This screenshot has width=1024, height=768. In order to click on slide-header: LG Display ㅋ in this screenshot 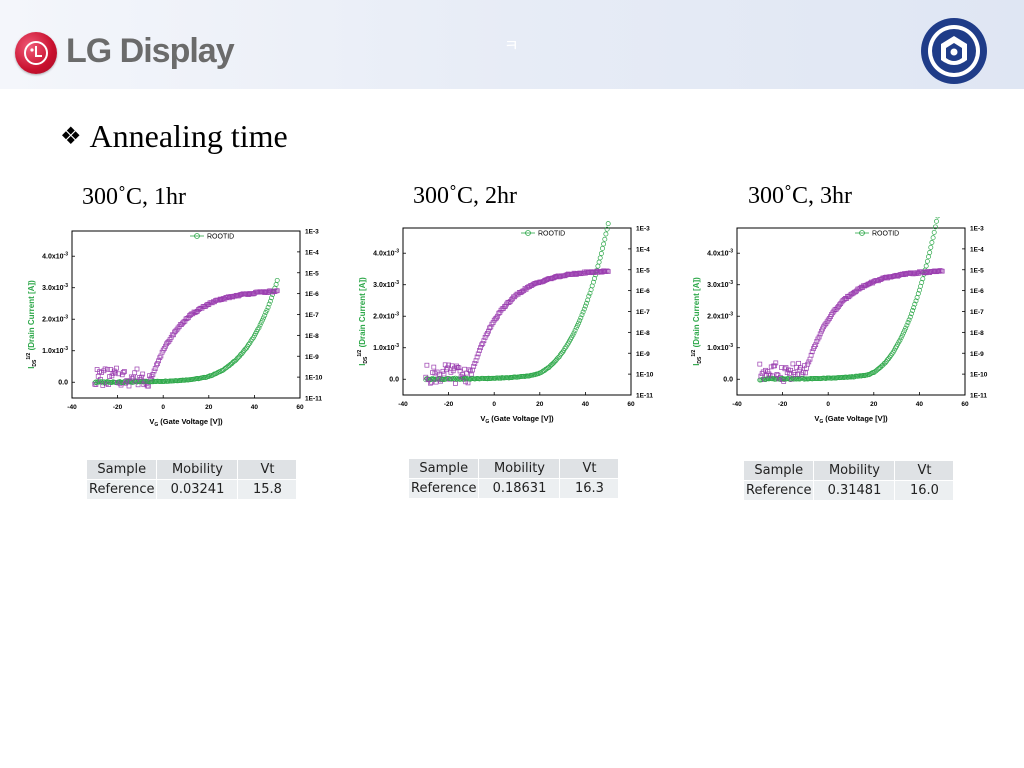, I will do `click(512, 44)`.